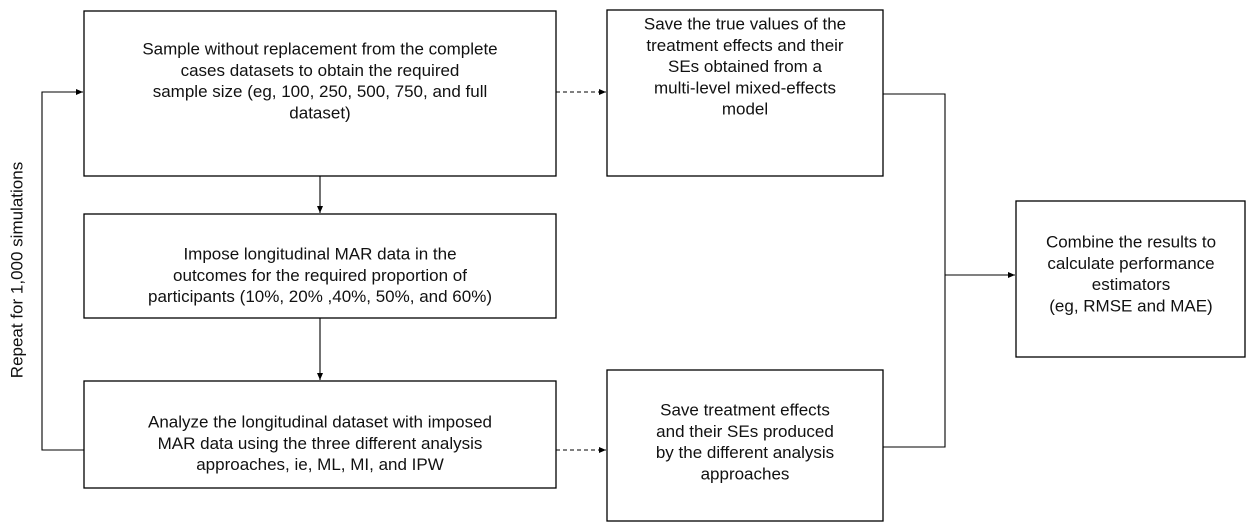  Describe the element at coordinates (320, 275) in the screenshot. I see `node-label: outcomes for the required proportion of` at that location.